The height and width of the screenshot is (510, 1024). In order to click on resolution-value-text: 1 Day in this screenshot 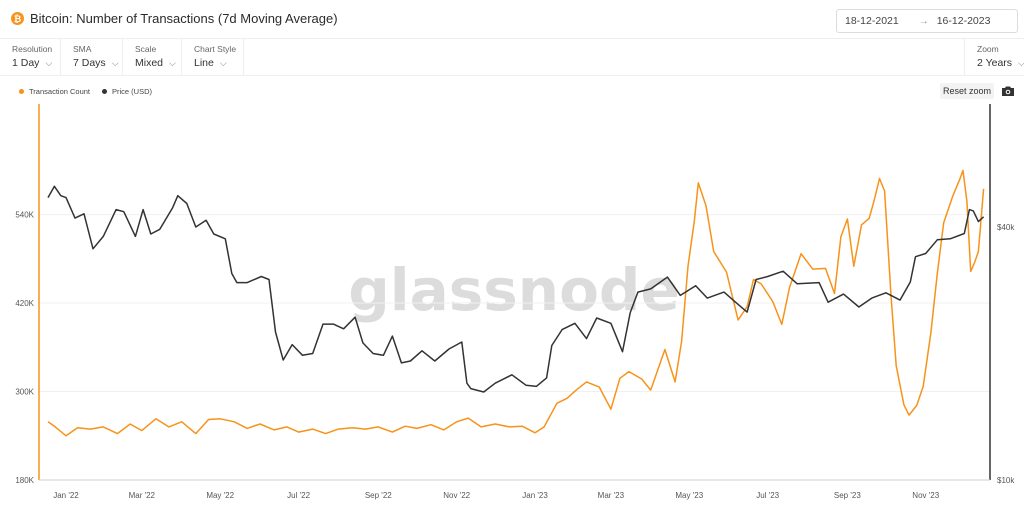, I will do `click(26, 63)`.